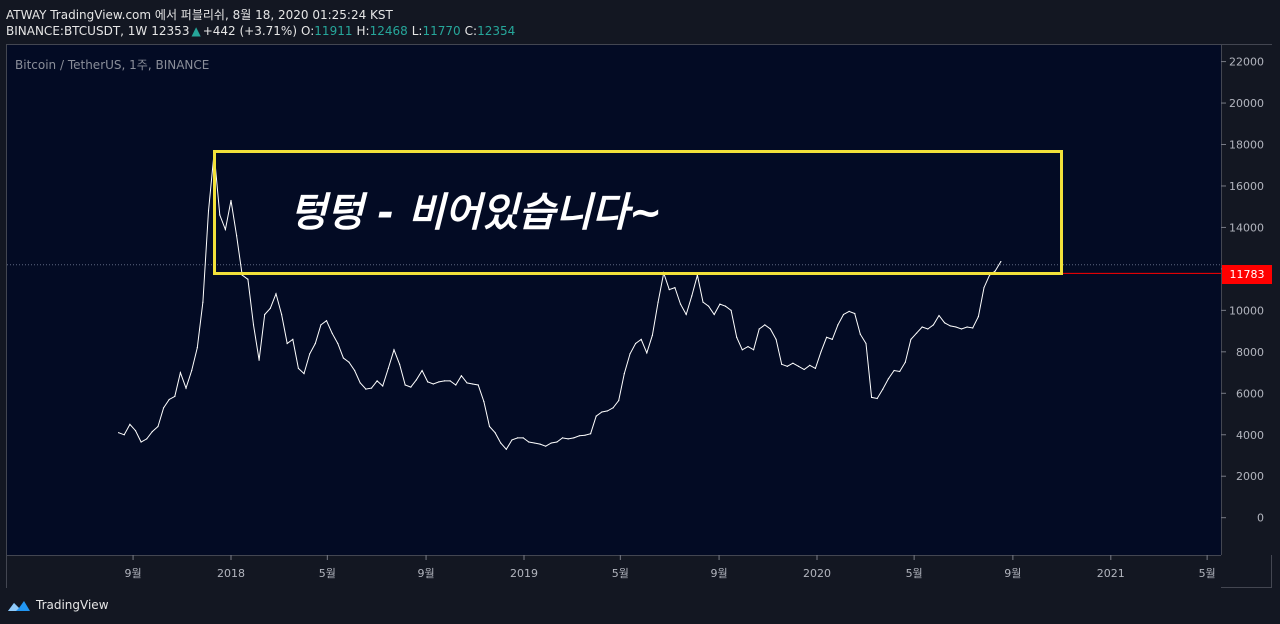 The width and height of the screenshot is (1280, 624). What do you see at coordinates (57, 605) in the screenshot?
I see `tradingview-logo: TradingView` at bounding box center [57, 605].